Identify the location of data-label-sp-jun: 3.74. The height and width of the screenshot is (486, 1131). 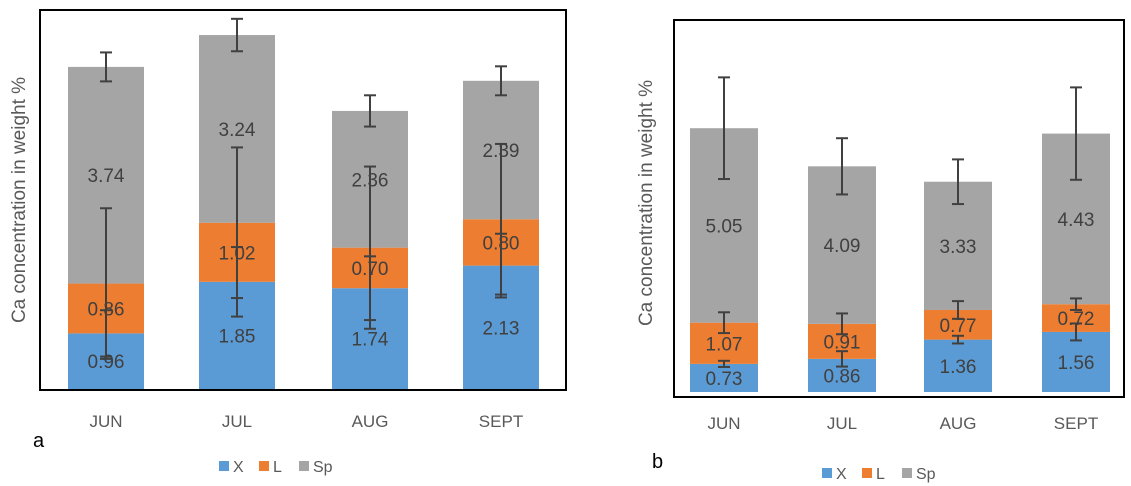
(106, 176).